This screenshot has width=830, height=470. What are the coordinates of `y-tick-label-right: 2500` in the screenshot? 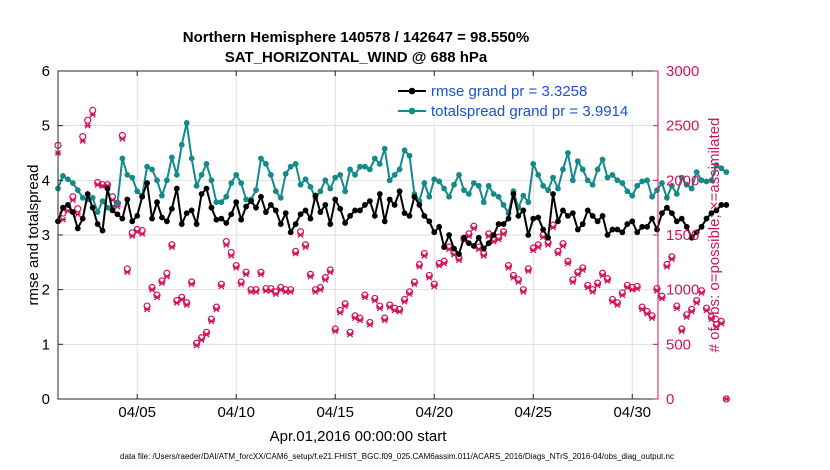 It's located at (682, 126).